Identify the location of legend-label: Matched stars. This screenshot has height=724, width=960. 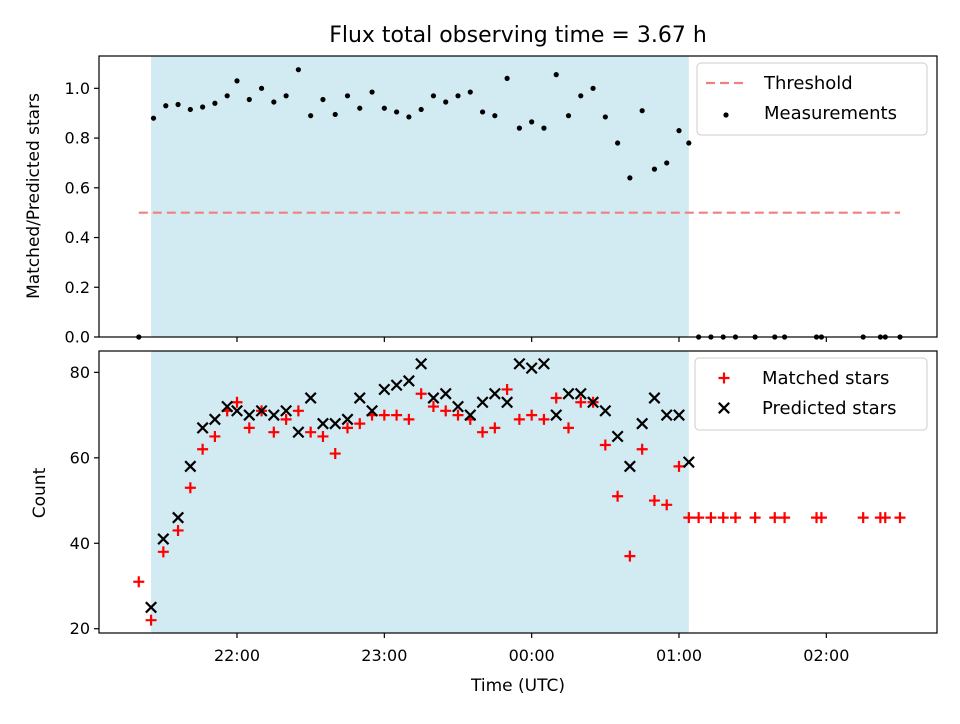
(825, 378).